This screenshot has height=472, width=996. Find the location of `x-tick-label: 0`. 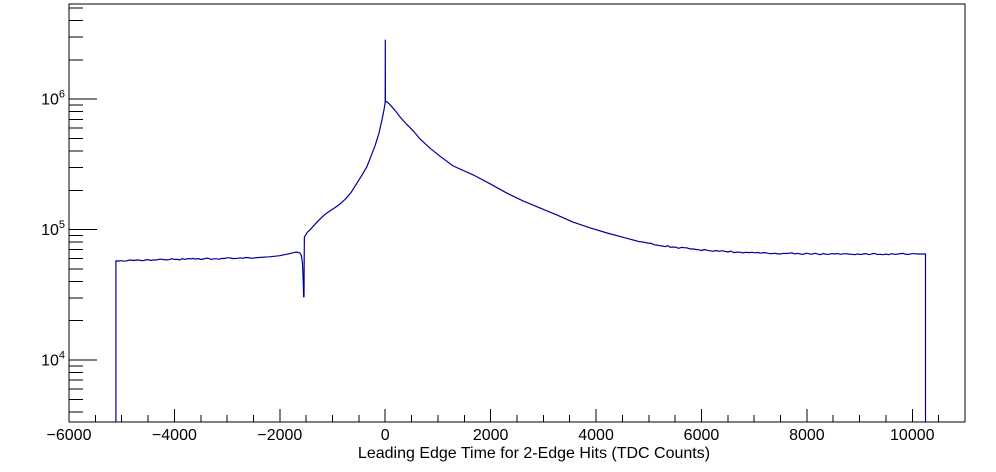

x-tick-label: 0 is located at coordinates (385, 435).